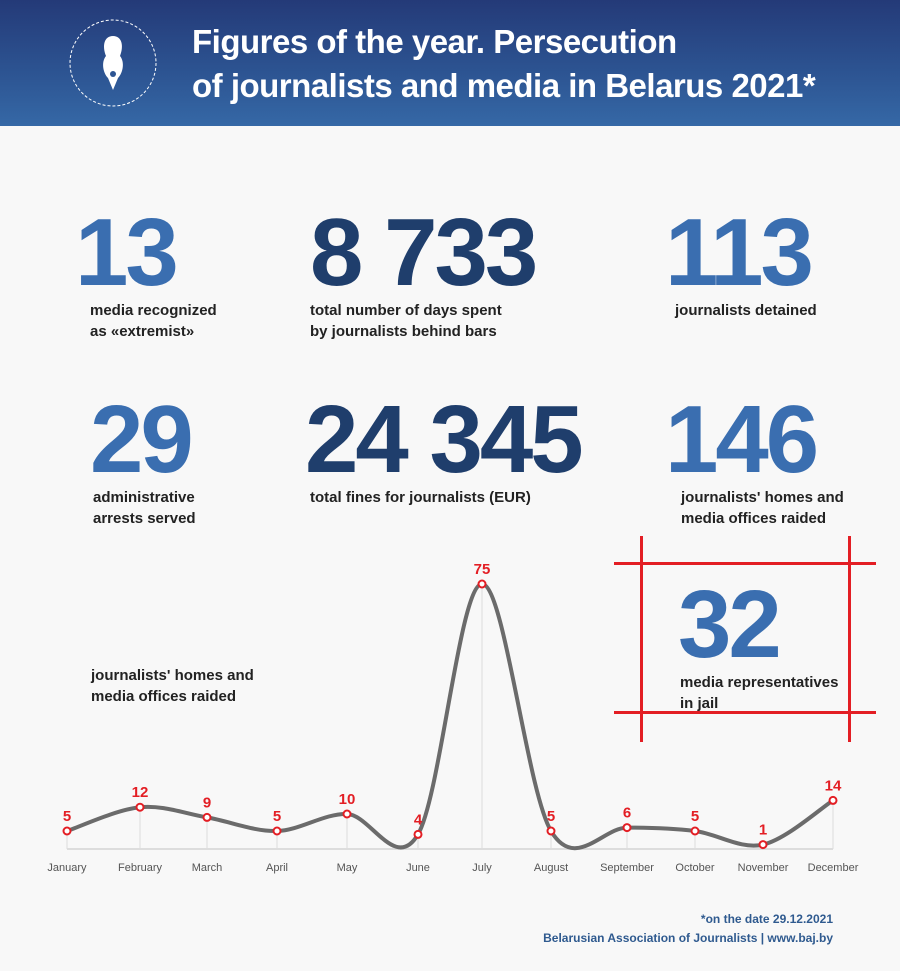 This screenshot has width=900, height=971. What do you see at coordinates (347, 868) in the screenshot?
I see `x-tick-label: May` at bounding box center [347, 868].